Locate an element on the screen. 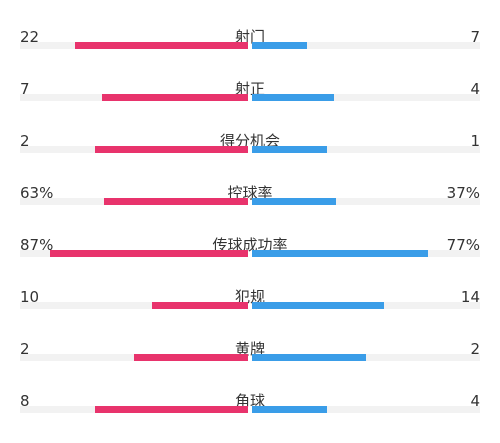 This screenshot has height=443, width=500. away-value: 1 is located at coordinates (475, 141).